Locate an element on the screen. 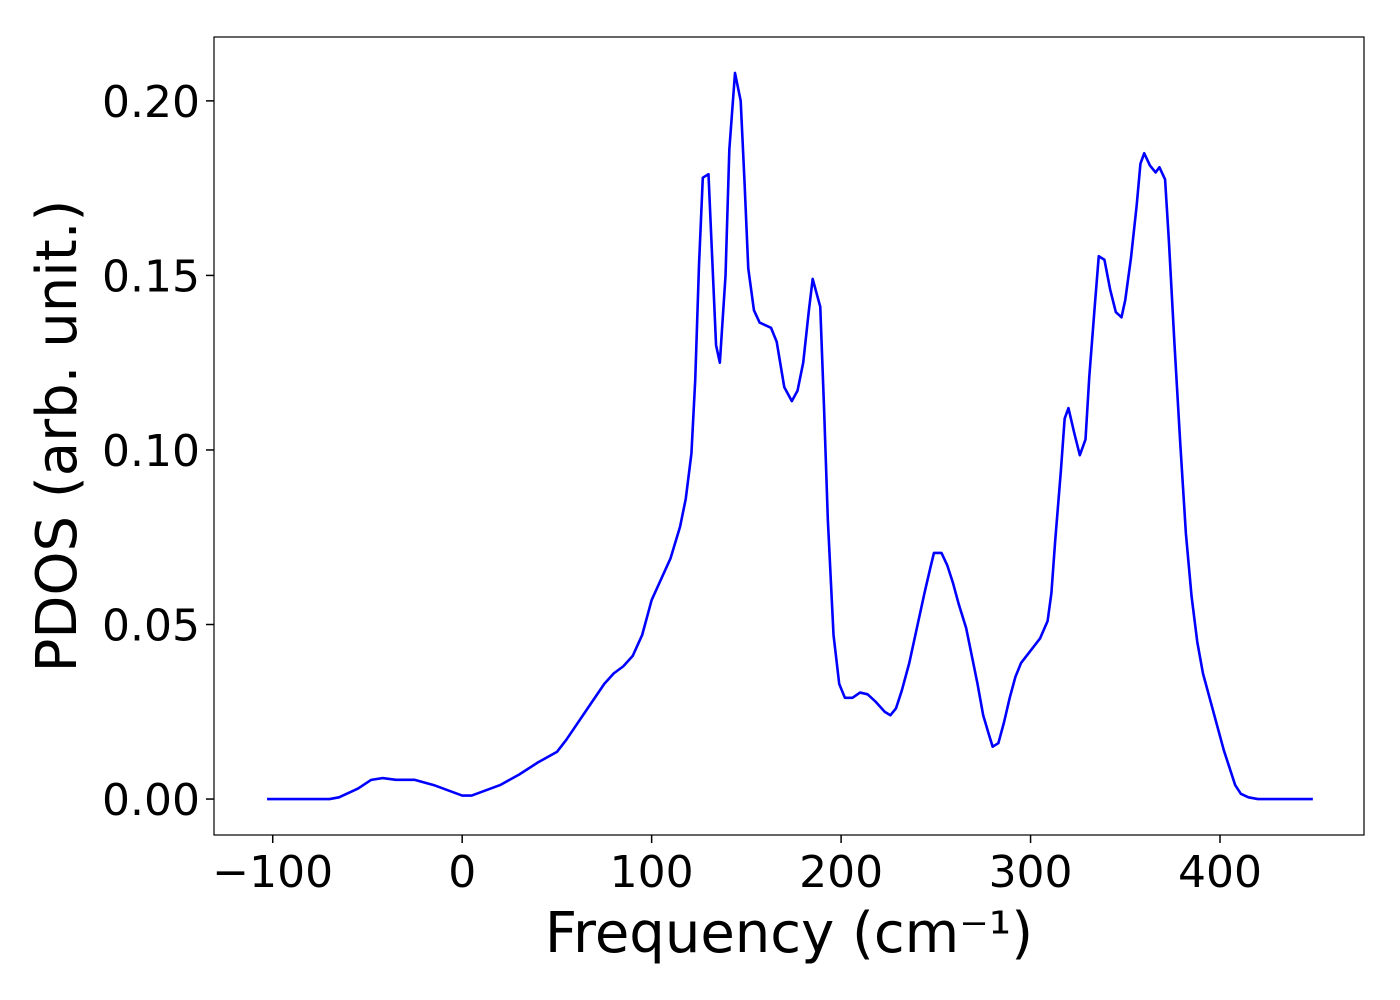 This screenshot has width=1400, height=1000. x-tick-label: −100 is located at coordinates (272, 872).